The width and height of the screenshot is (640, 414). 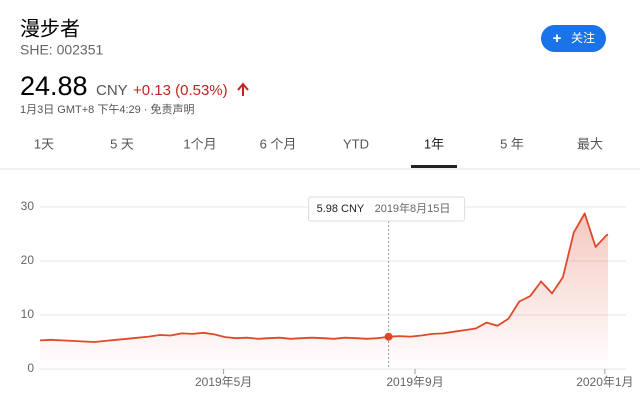 I want to click on up-arrow, so click(x=243, y=89).